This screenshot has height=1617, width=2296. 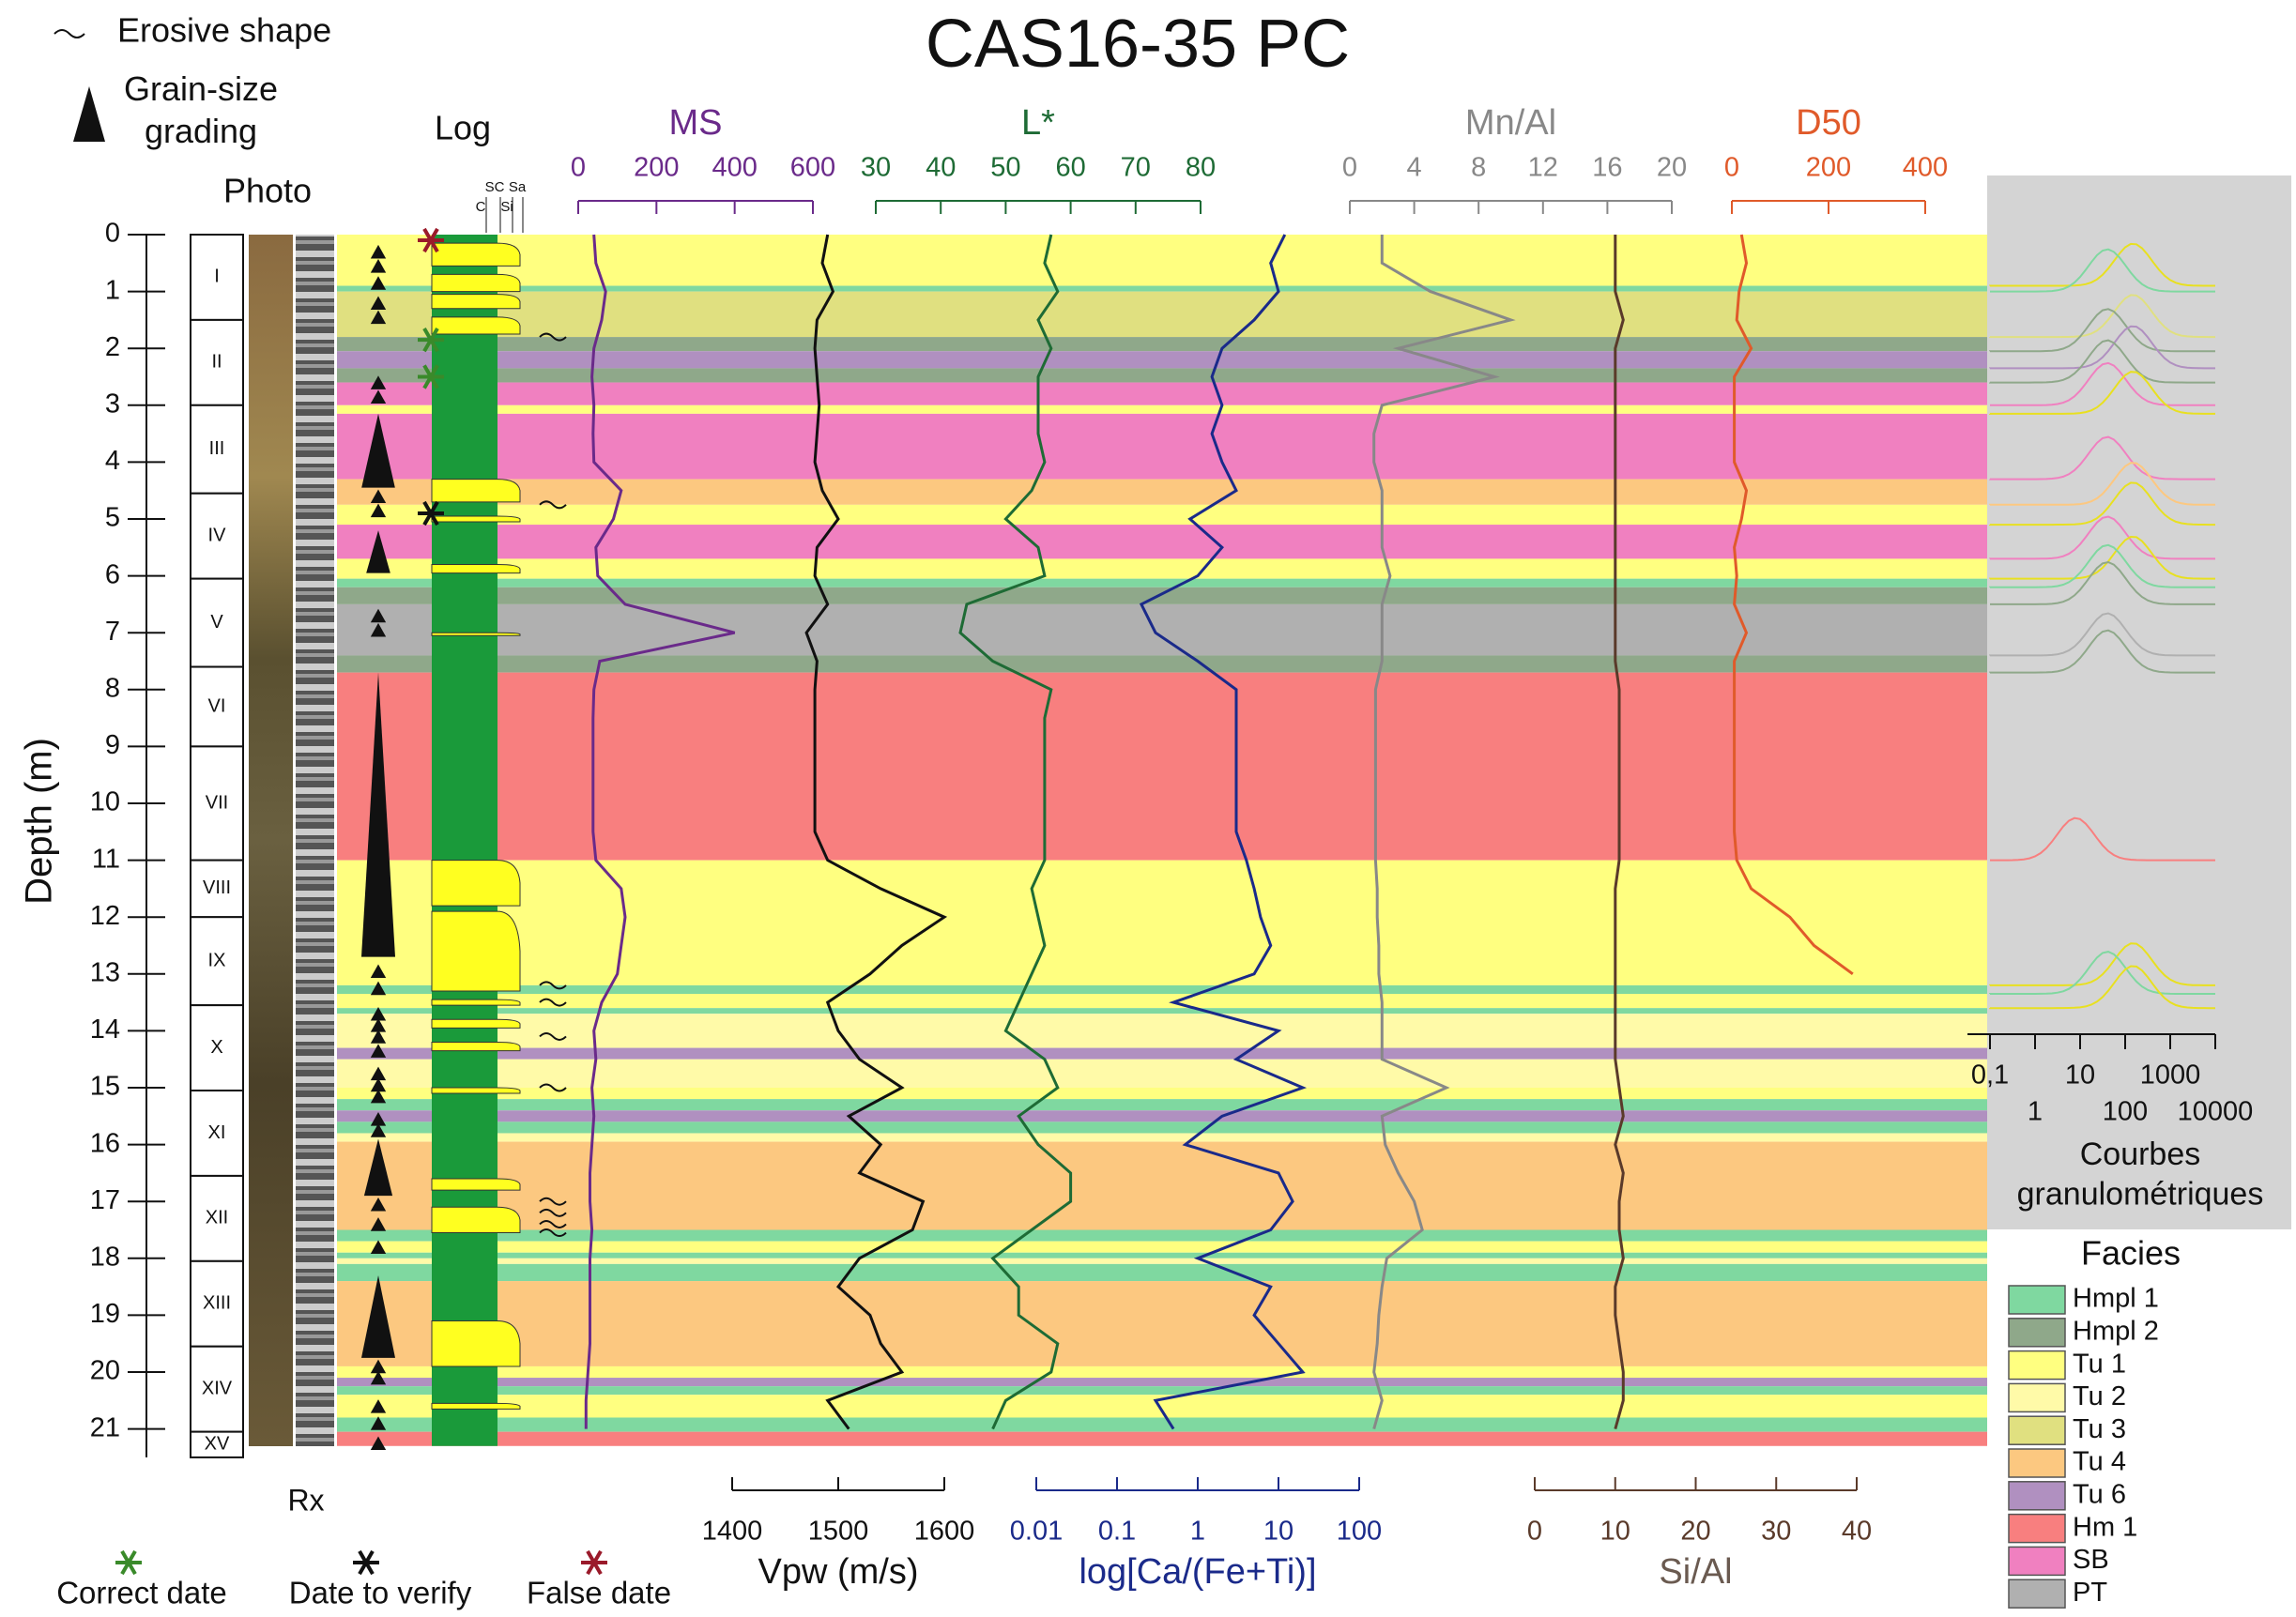 I want to click on unit-label: XIII, so click(x=217, y=1303).